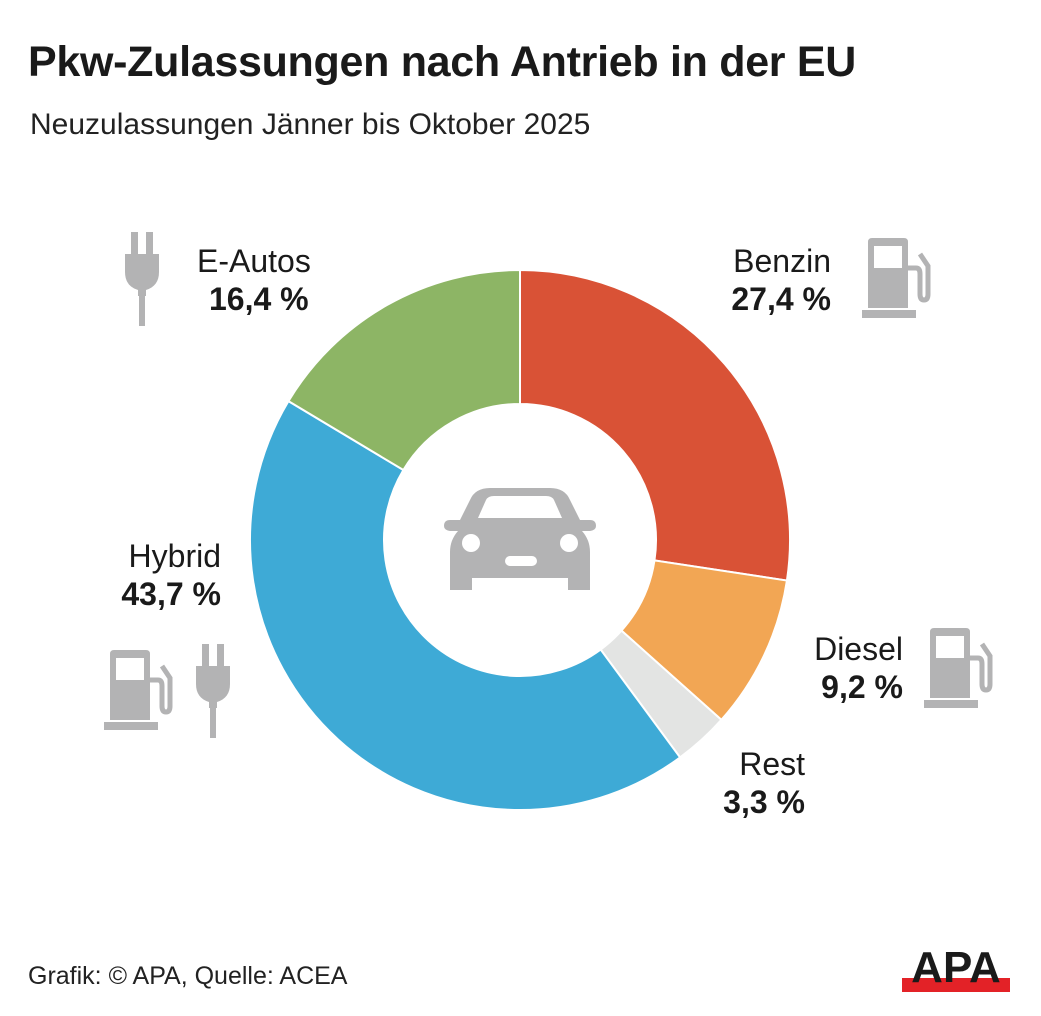 This screenshot has height=1016, width=1041. I want to click on label-rest: Rest 3,3 %, so click(764, 783).